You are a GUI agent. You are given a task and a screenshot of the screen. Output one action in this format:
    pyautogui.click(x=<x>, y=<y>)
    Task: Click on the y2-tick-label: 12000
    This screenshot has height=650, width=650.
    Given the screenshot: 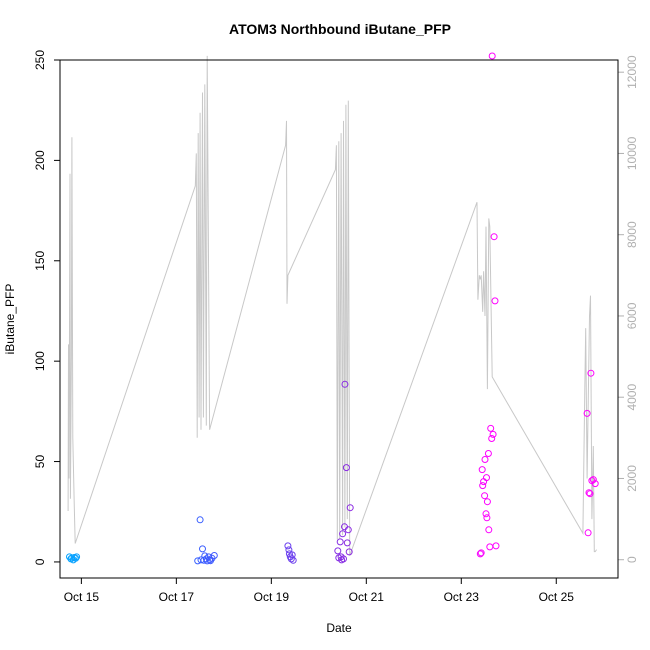 What is the action you would take?
    pyautogui.click(x=632, y=72)
    